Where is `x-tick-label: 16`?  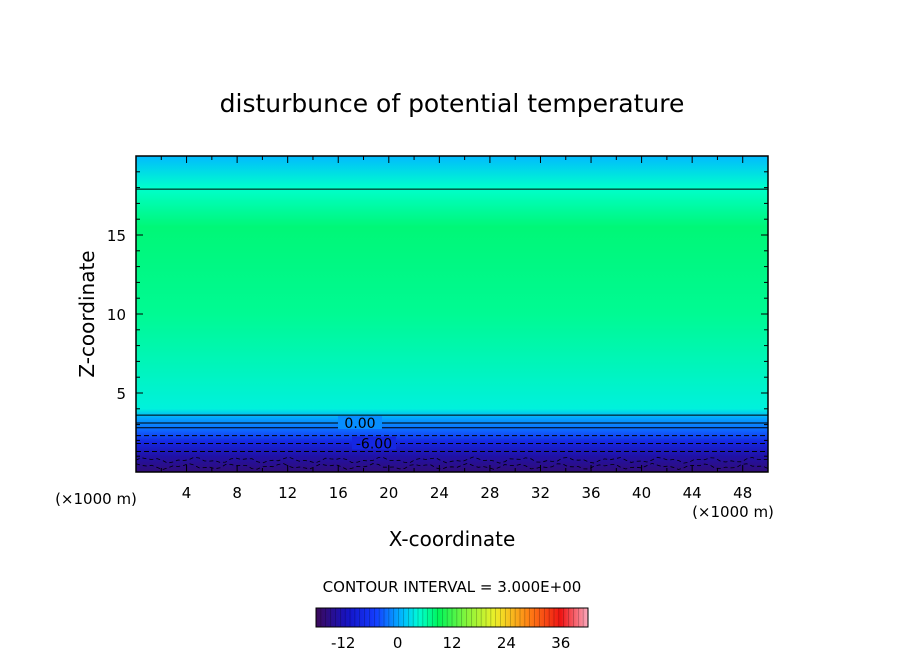 x-tick-label: 16 is located at coordinates (338, 493).